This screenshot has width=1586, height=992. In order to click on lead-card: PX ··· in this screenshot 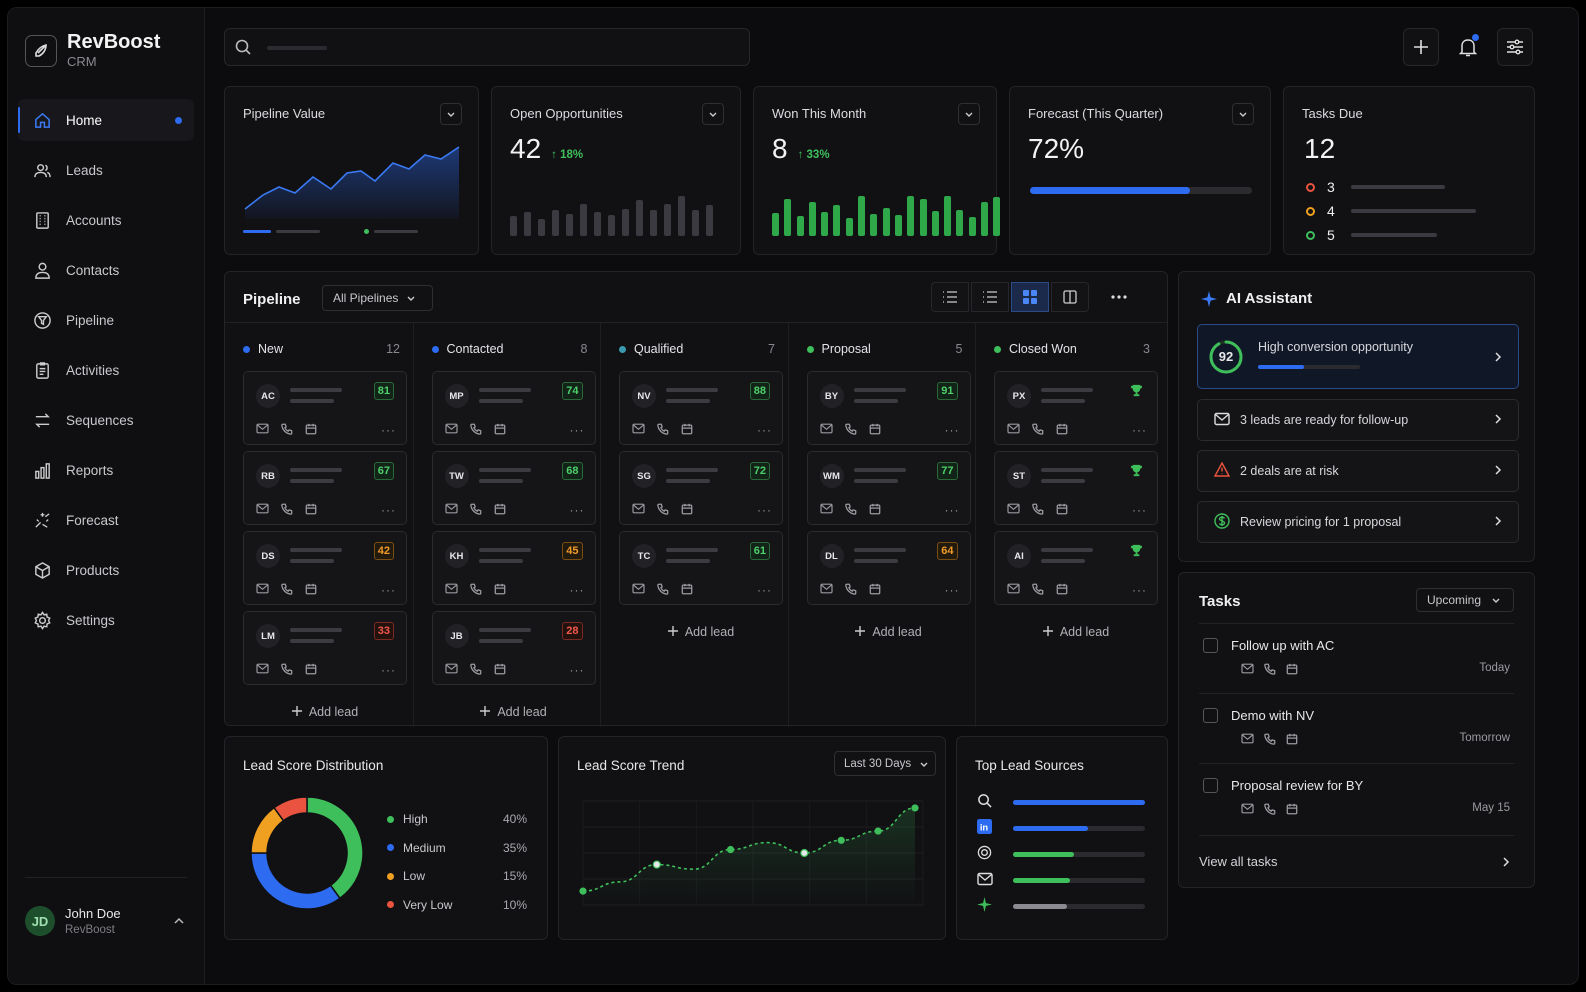, I will do `click(1076, 408)`.